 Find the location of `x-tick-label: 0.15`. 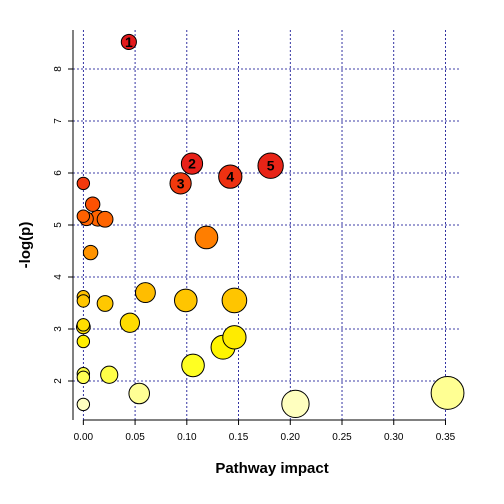

x-tick-label: 0.15 is located at coordinates (239, 437).